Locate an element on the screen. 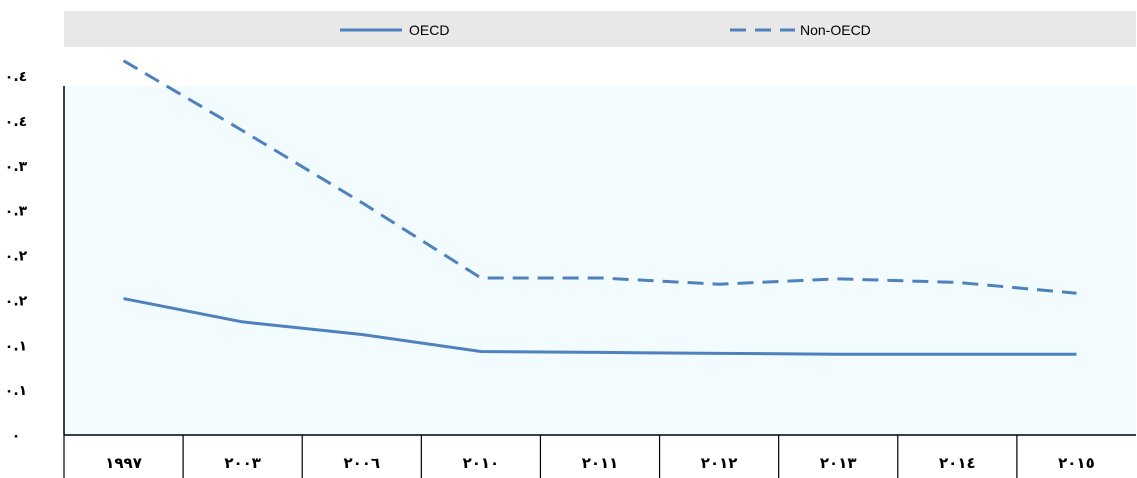 The width and height of the screenshot is (1137, 478). legend-box is located at coordinates (600, 29).